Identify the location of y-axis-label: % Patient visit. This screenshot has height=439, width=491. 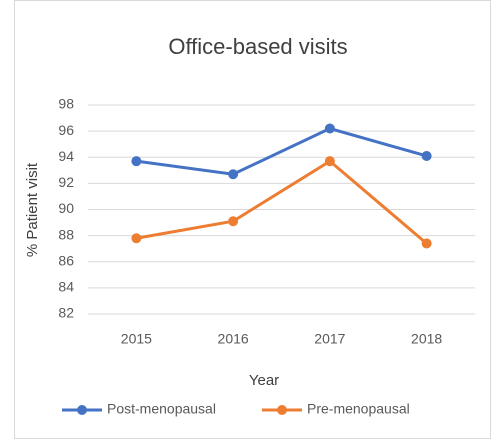
(32, 209).